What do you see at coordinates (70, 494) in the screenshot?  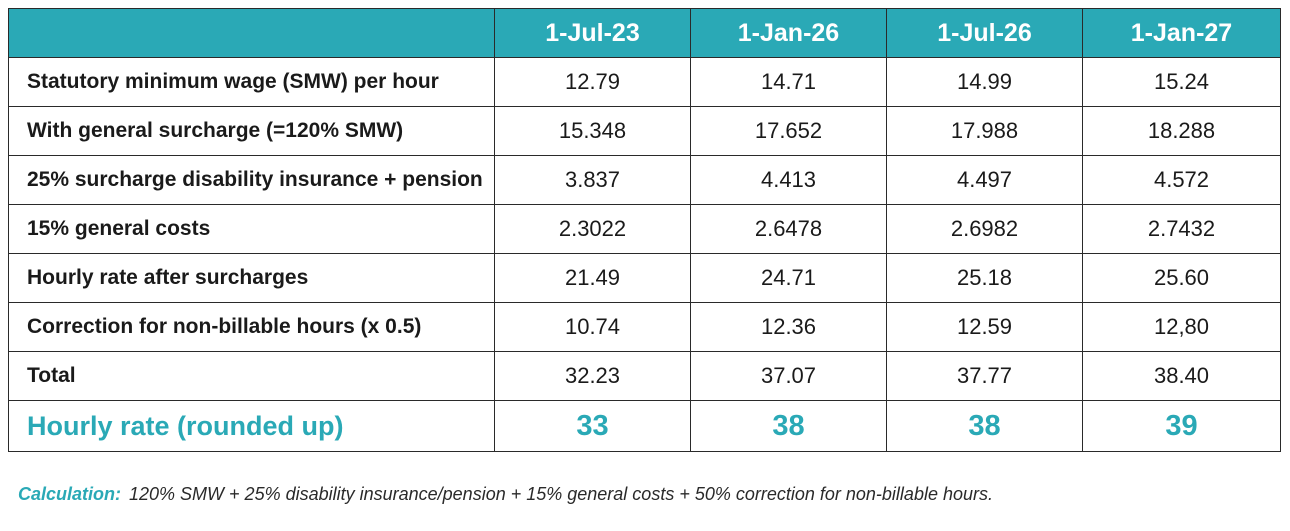 I see `calculation-note-lead: Calculation:` at bounding box center [70, 494].